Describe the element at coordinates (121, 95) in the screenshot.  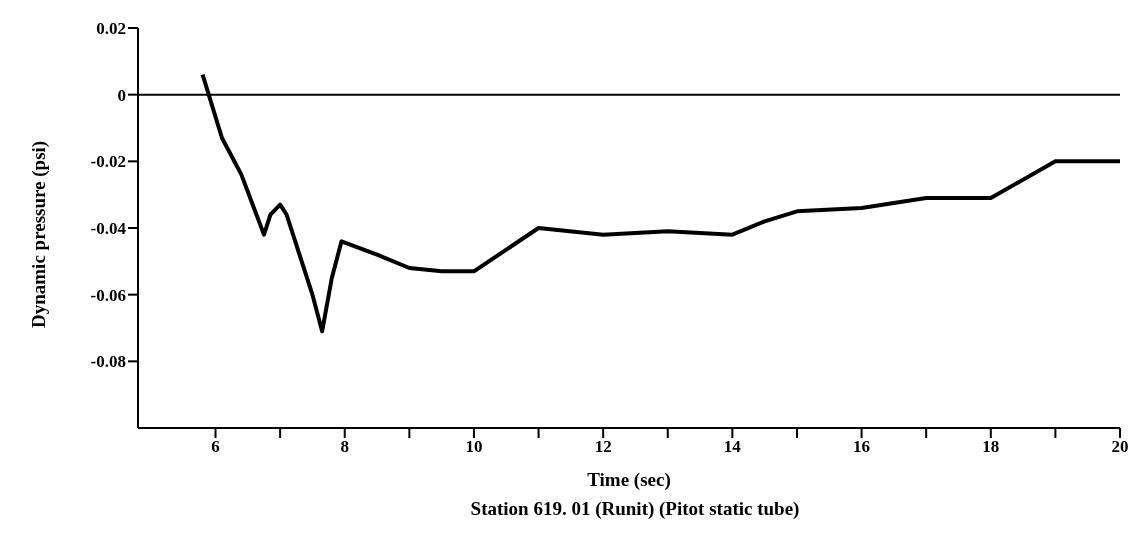
I see `y-tick-label: 0` at that location.